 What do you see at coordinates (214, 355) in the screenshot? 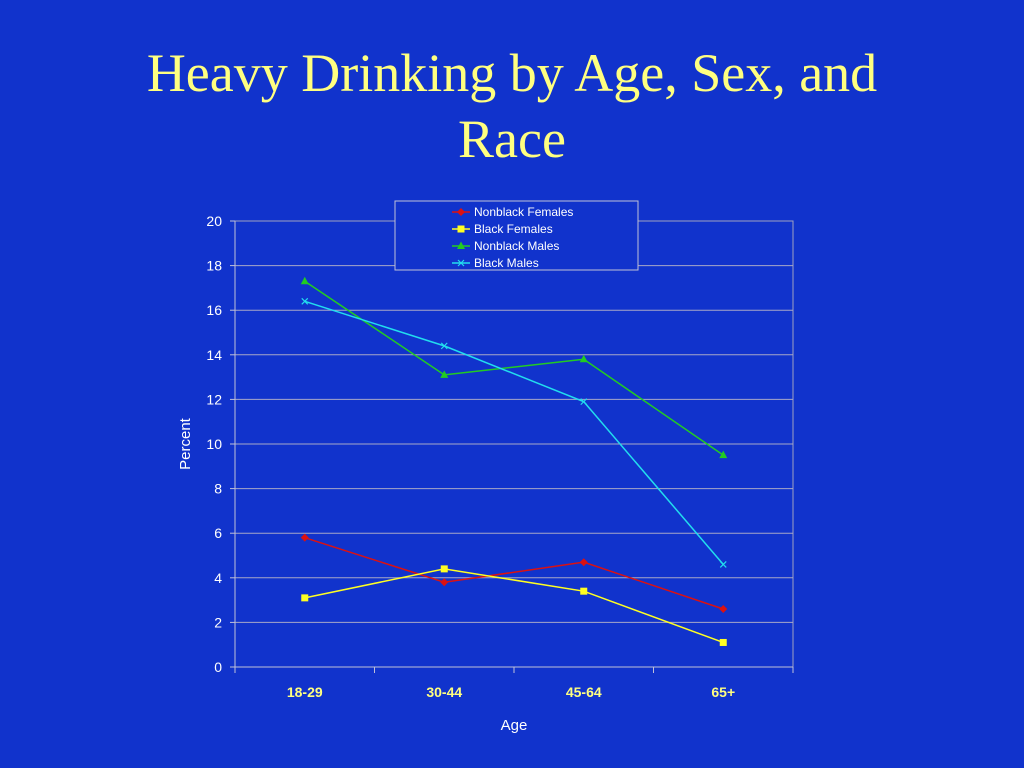
I see `y-tick-label: 14` at bounding box center [214, 355].